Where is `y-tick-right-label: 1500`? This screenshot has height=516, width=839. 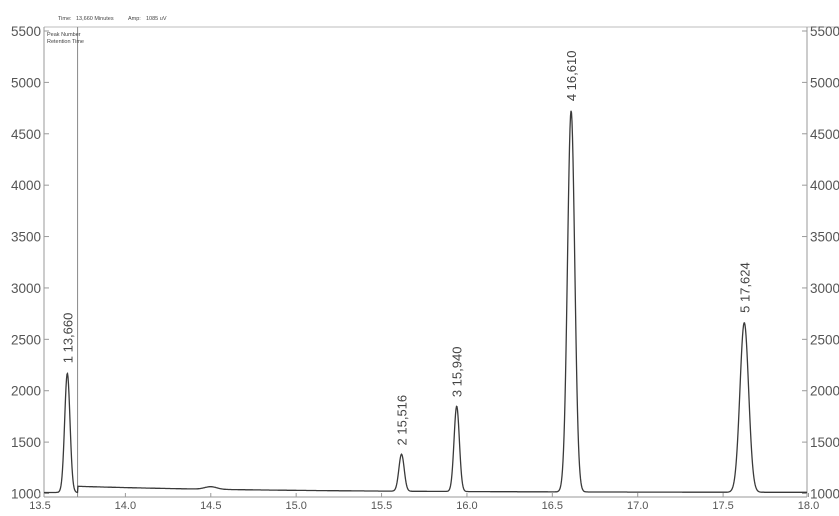
y-tick-right-label: 1500 is located at coordinates (824, 442).